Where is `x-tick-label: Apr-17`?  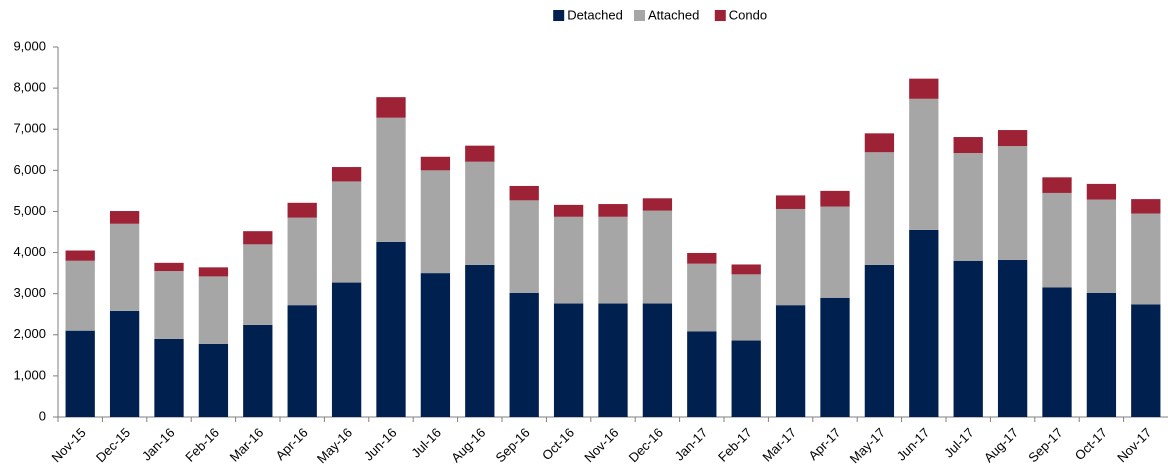 x-tick-label: Apr-17 is located at coordinates (824, 444).